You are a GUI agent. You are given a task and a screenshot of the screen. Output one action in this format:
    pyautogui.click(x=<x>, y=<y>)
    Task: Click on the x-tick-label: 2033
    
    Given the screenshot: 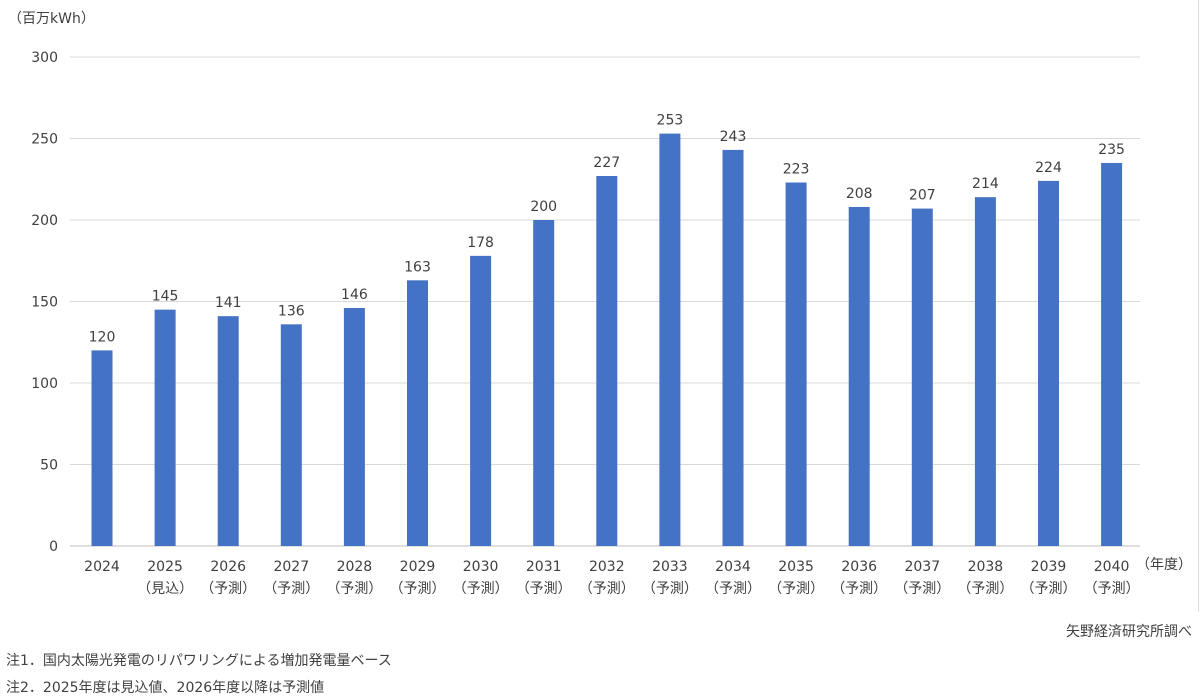 What is the action you would take?
    pyautogui.click(x=670, y=567)
    